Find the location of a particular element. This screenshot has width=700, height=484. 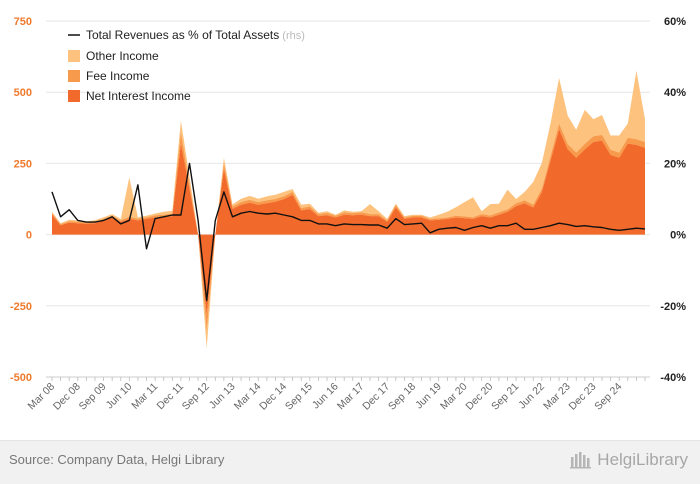

x-tick-label: Mar 20 is located at coordinates (454, 397).